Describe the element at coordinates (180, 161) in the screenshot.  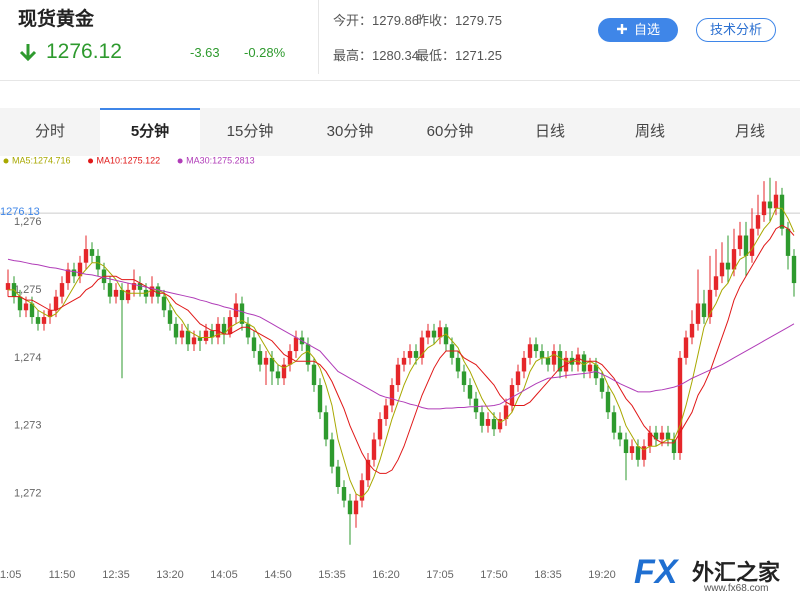
I see `legend-marker` at that location.